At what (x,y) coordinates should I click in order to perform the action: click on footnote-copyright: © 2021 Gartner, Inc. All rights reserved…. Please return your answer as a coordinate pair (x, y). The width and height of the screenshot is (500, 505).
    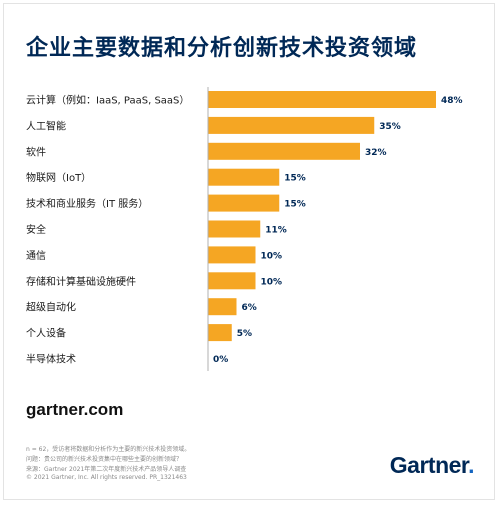
    Looking at the image, I should click on (106, 477).